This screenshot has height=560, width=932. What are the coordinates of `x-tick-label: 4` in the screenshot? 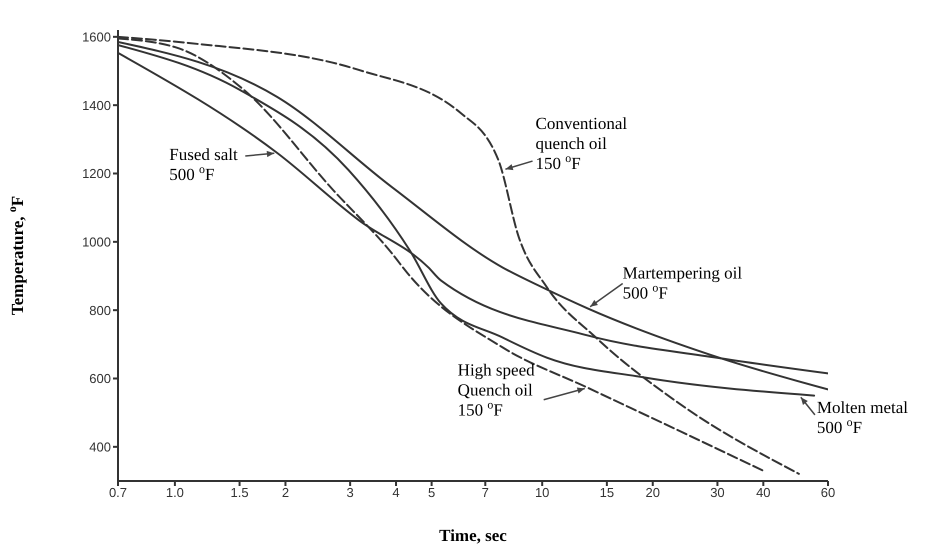 It's located at (396, 492).